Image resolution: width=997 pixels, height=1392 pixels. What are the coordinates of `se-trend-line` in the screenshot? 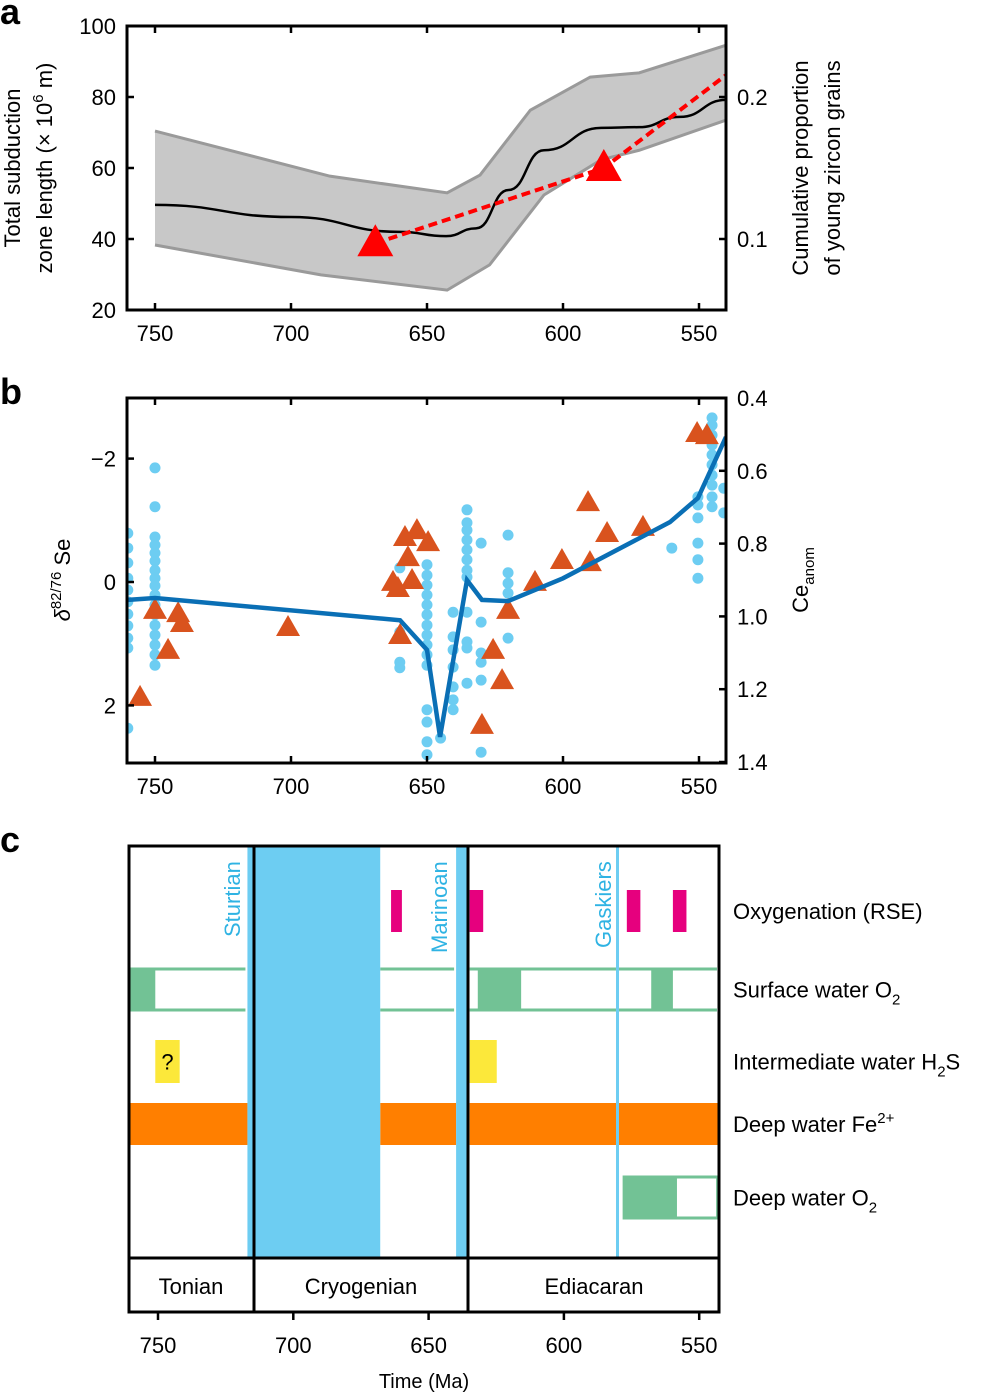 It's located at (426, 587).